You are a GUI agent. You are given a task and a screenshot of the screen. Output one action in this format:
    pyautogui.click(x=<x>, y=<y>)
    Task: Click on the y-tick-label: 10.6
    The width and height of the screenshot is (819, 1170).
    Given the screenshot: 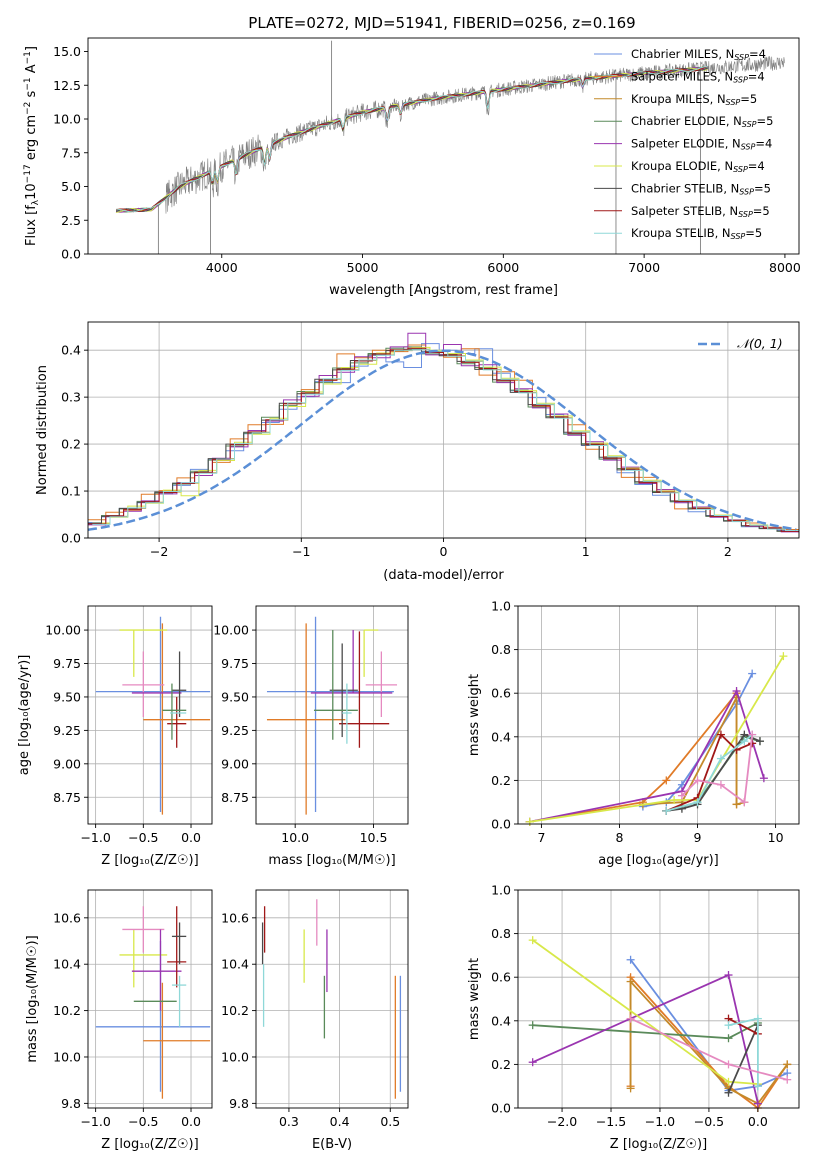 What is the action you would take?
    pyautogui.click(x=235, y=917)
    